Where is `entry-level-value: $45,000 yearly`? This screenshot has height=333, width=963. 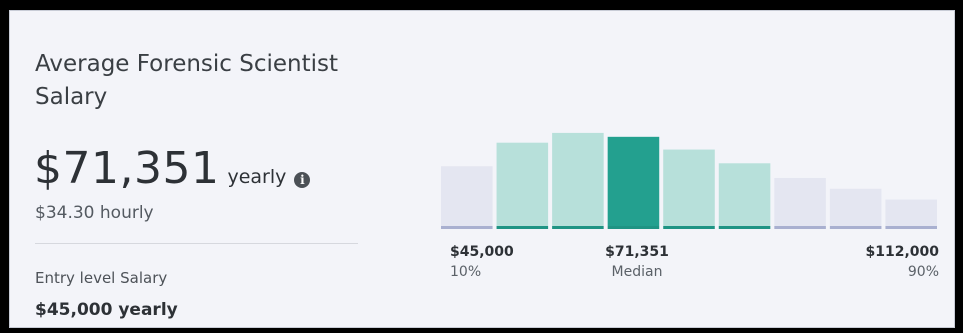 entry-level-value: $45,000 yearly is located at coordinates (106, 310).